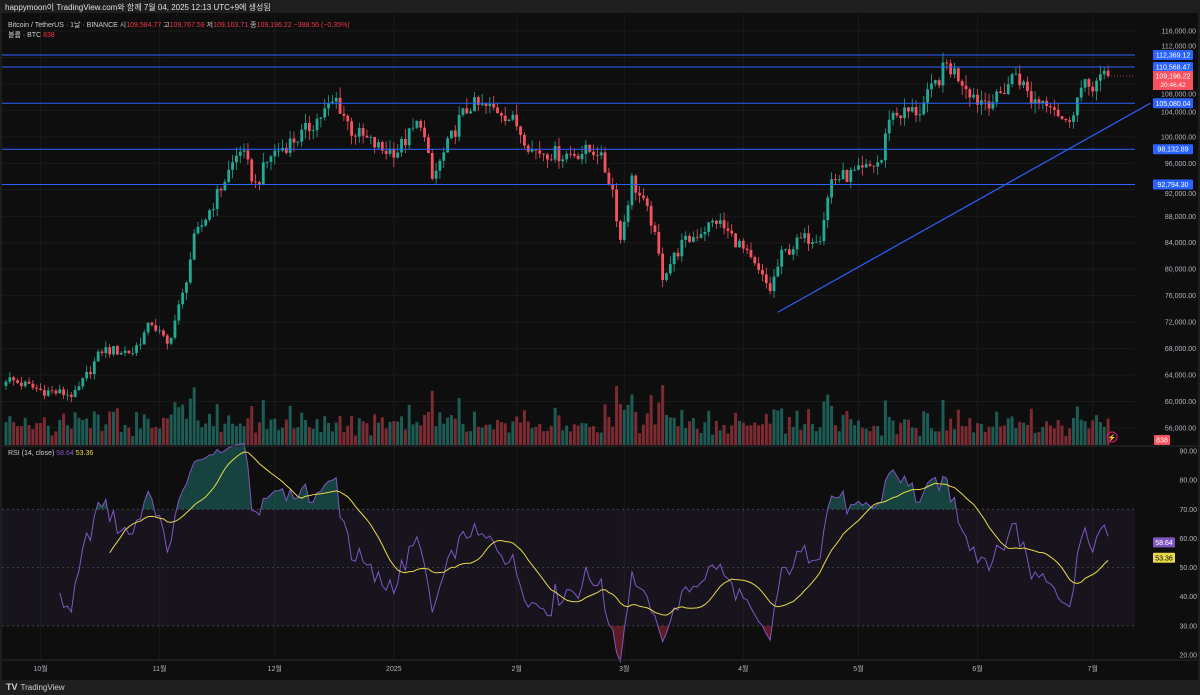 The height and width of the screenshot is (695, 1200). Describe the element at coordinates (1164, 557) in the screenshot. I see `rsi-ma-tag: 53.36` at that location.